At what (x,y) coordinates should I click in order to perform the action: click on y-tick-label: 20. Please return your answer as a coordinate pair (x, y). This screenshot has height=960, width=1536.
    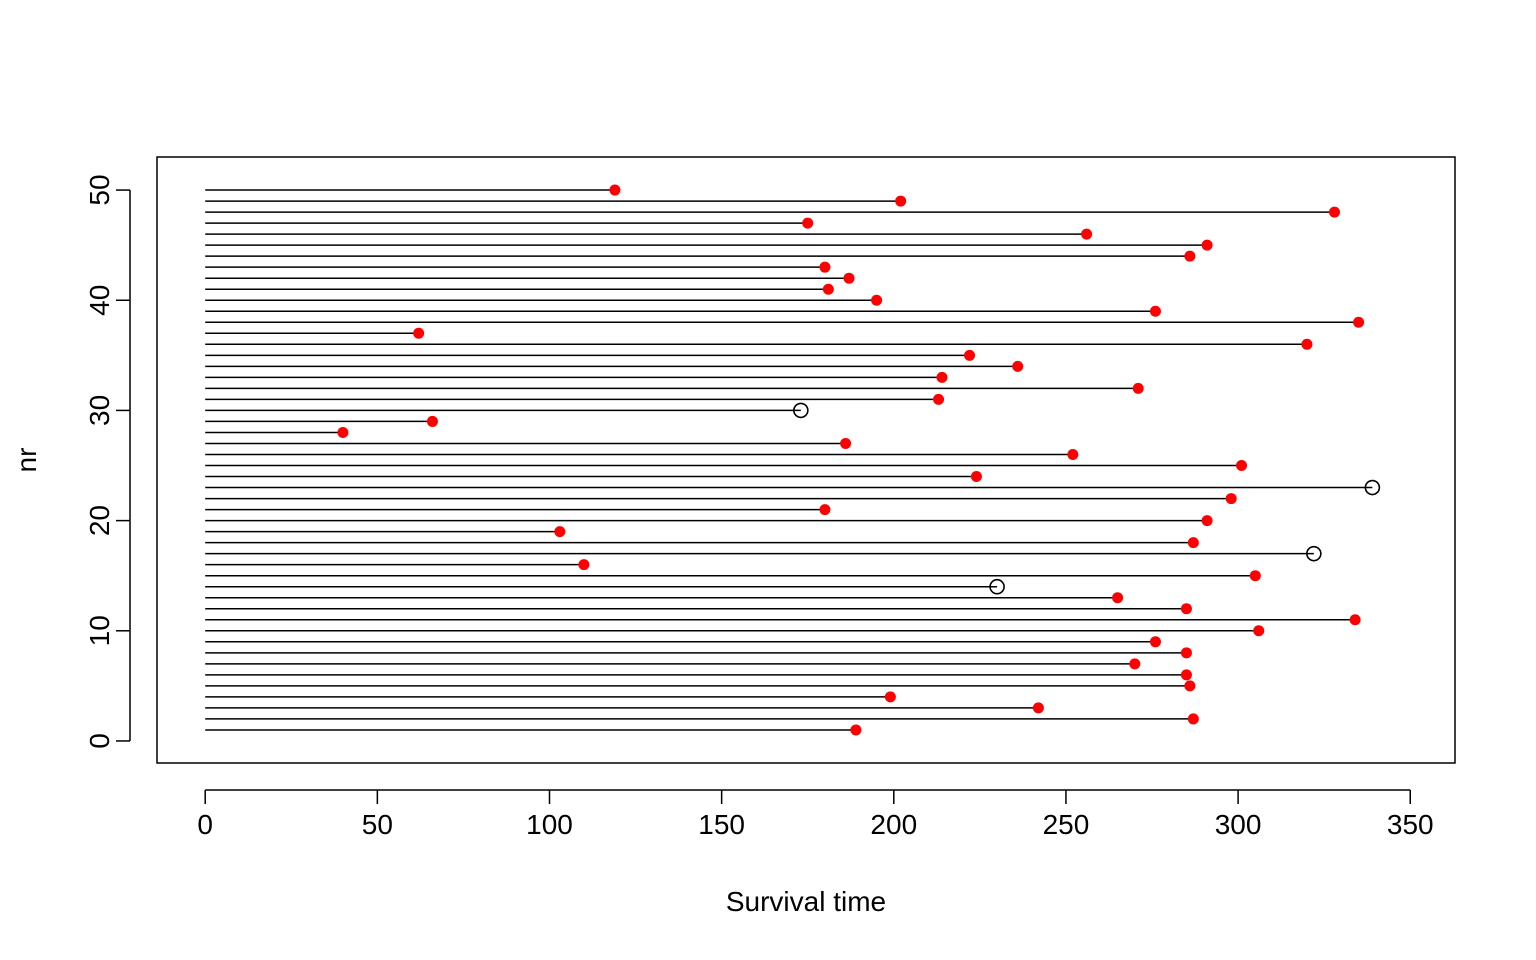
    Looking at the image, I should click on (99, 520).